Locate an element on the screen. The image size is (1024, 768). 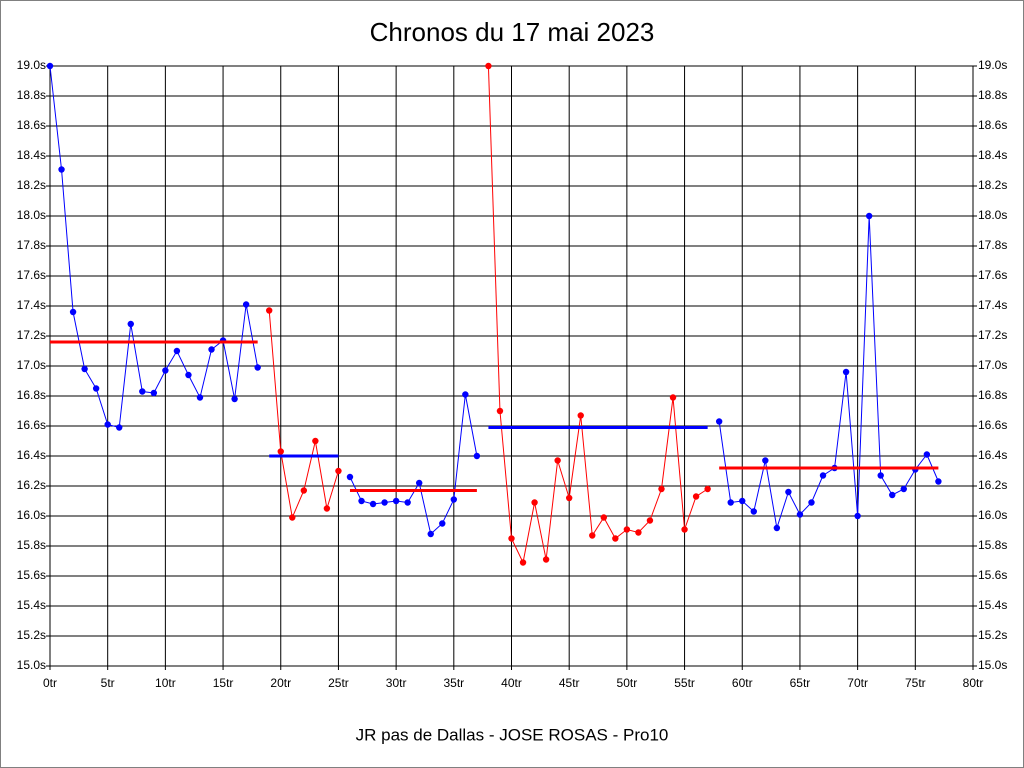
y2-tick-label: 16.2s is located at coordinates (992, 485).